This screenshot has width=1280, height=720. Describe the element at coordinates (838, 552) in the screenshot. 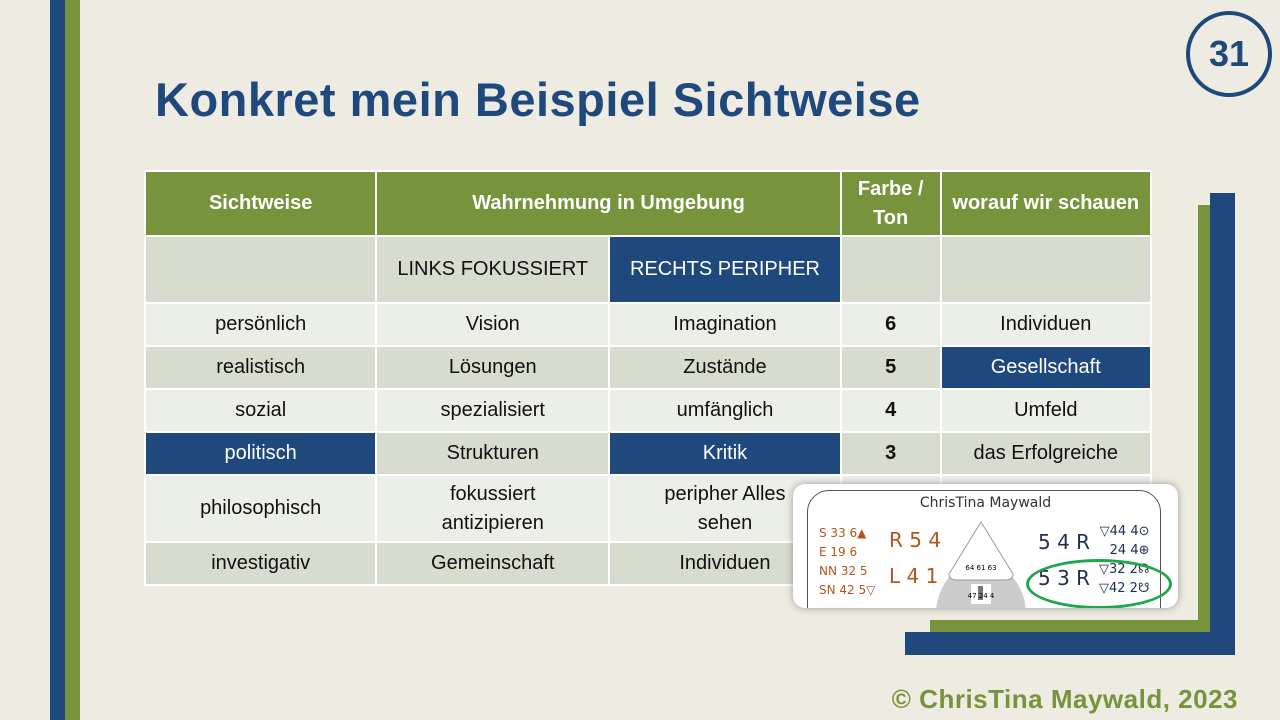

I see `value: E 19 6` at that location.